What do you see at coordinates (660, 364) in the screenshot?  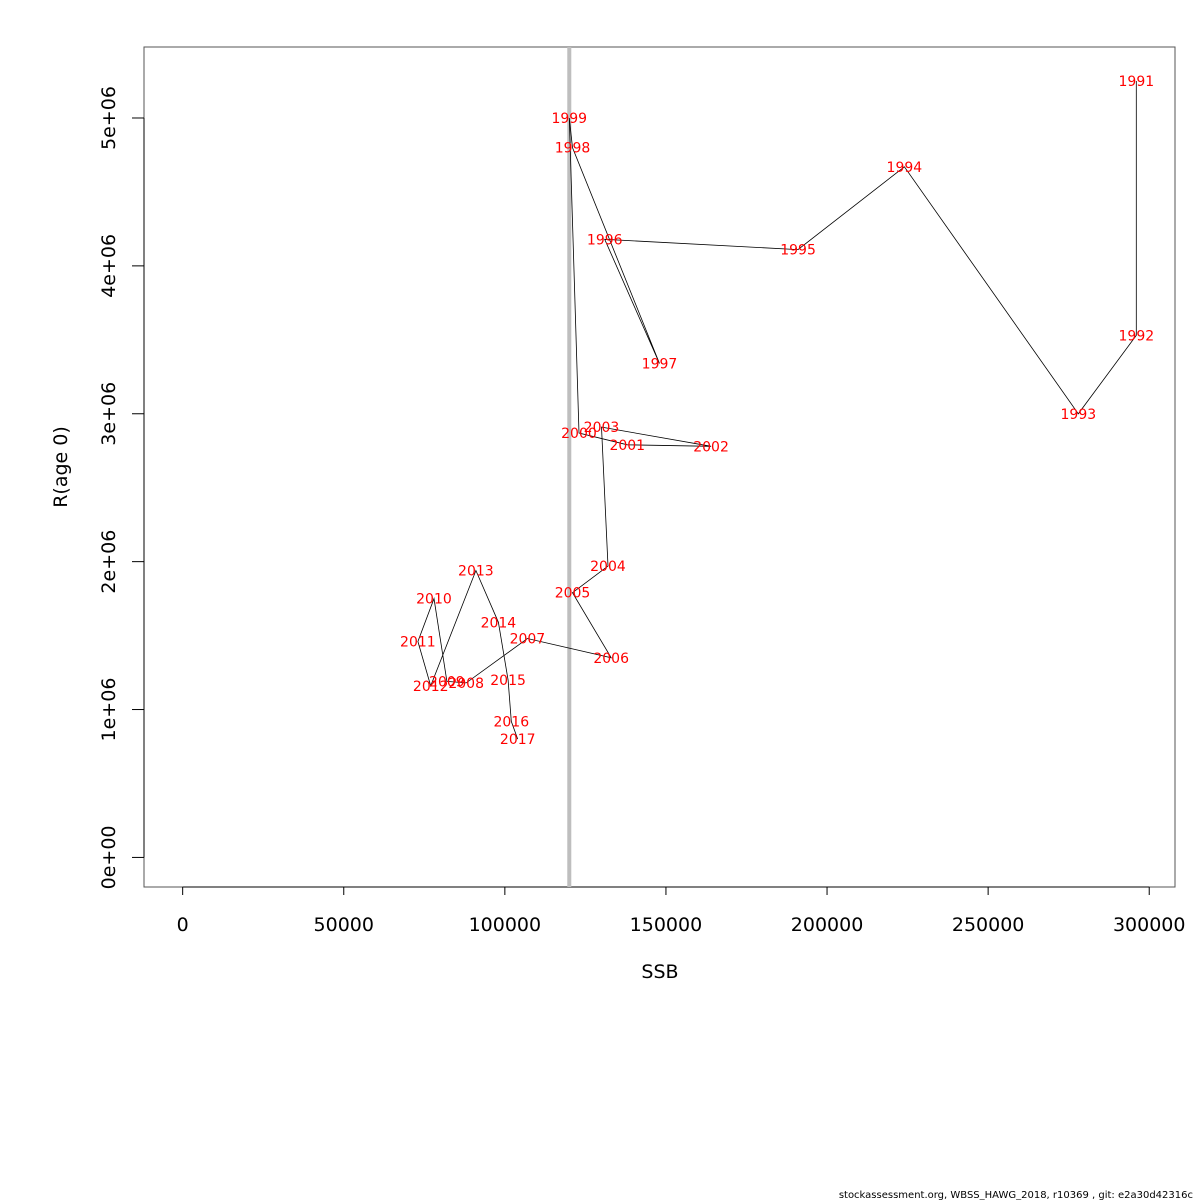 I see `year-label-1997: 1997` at bounding box center [660, 364].